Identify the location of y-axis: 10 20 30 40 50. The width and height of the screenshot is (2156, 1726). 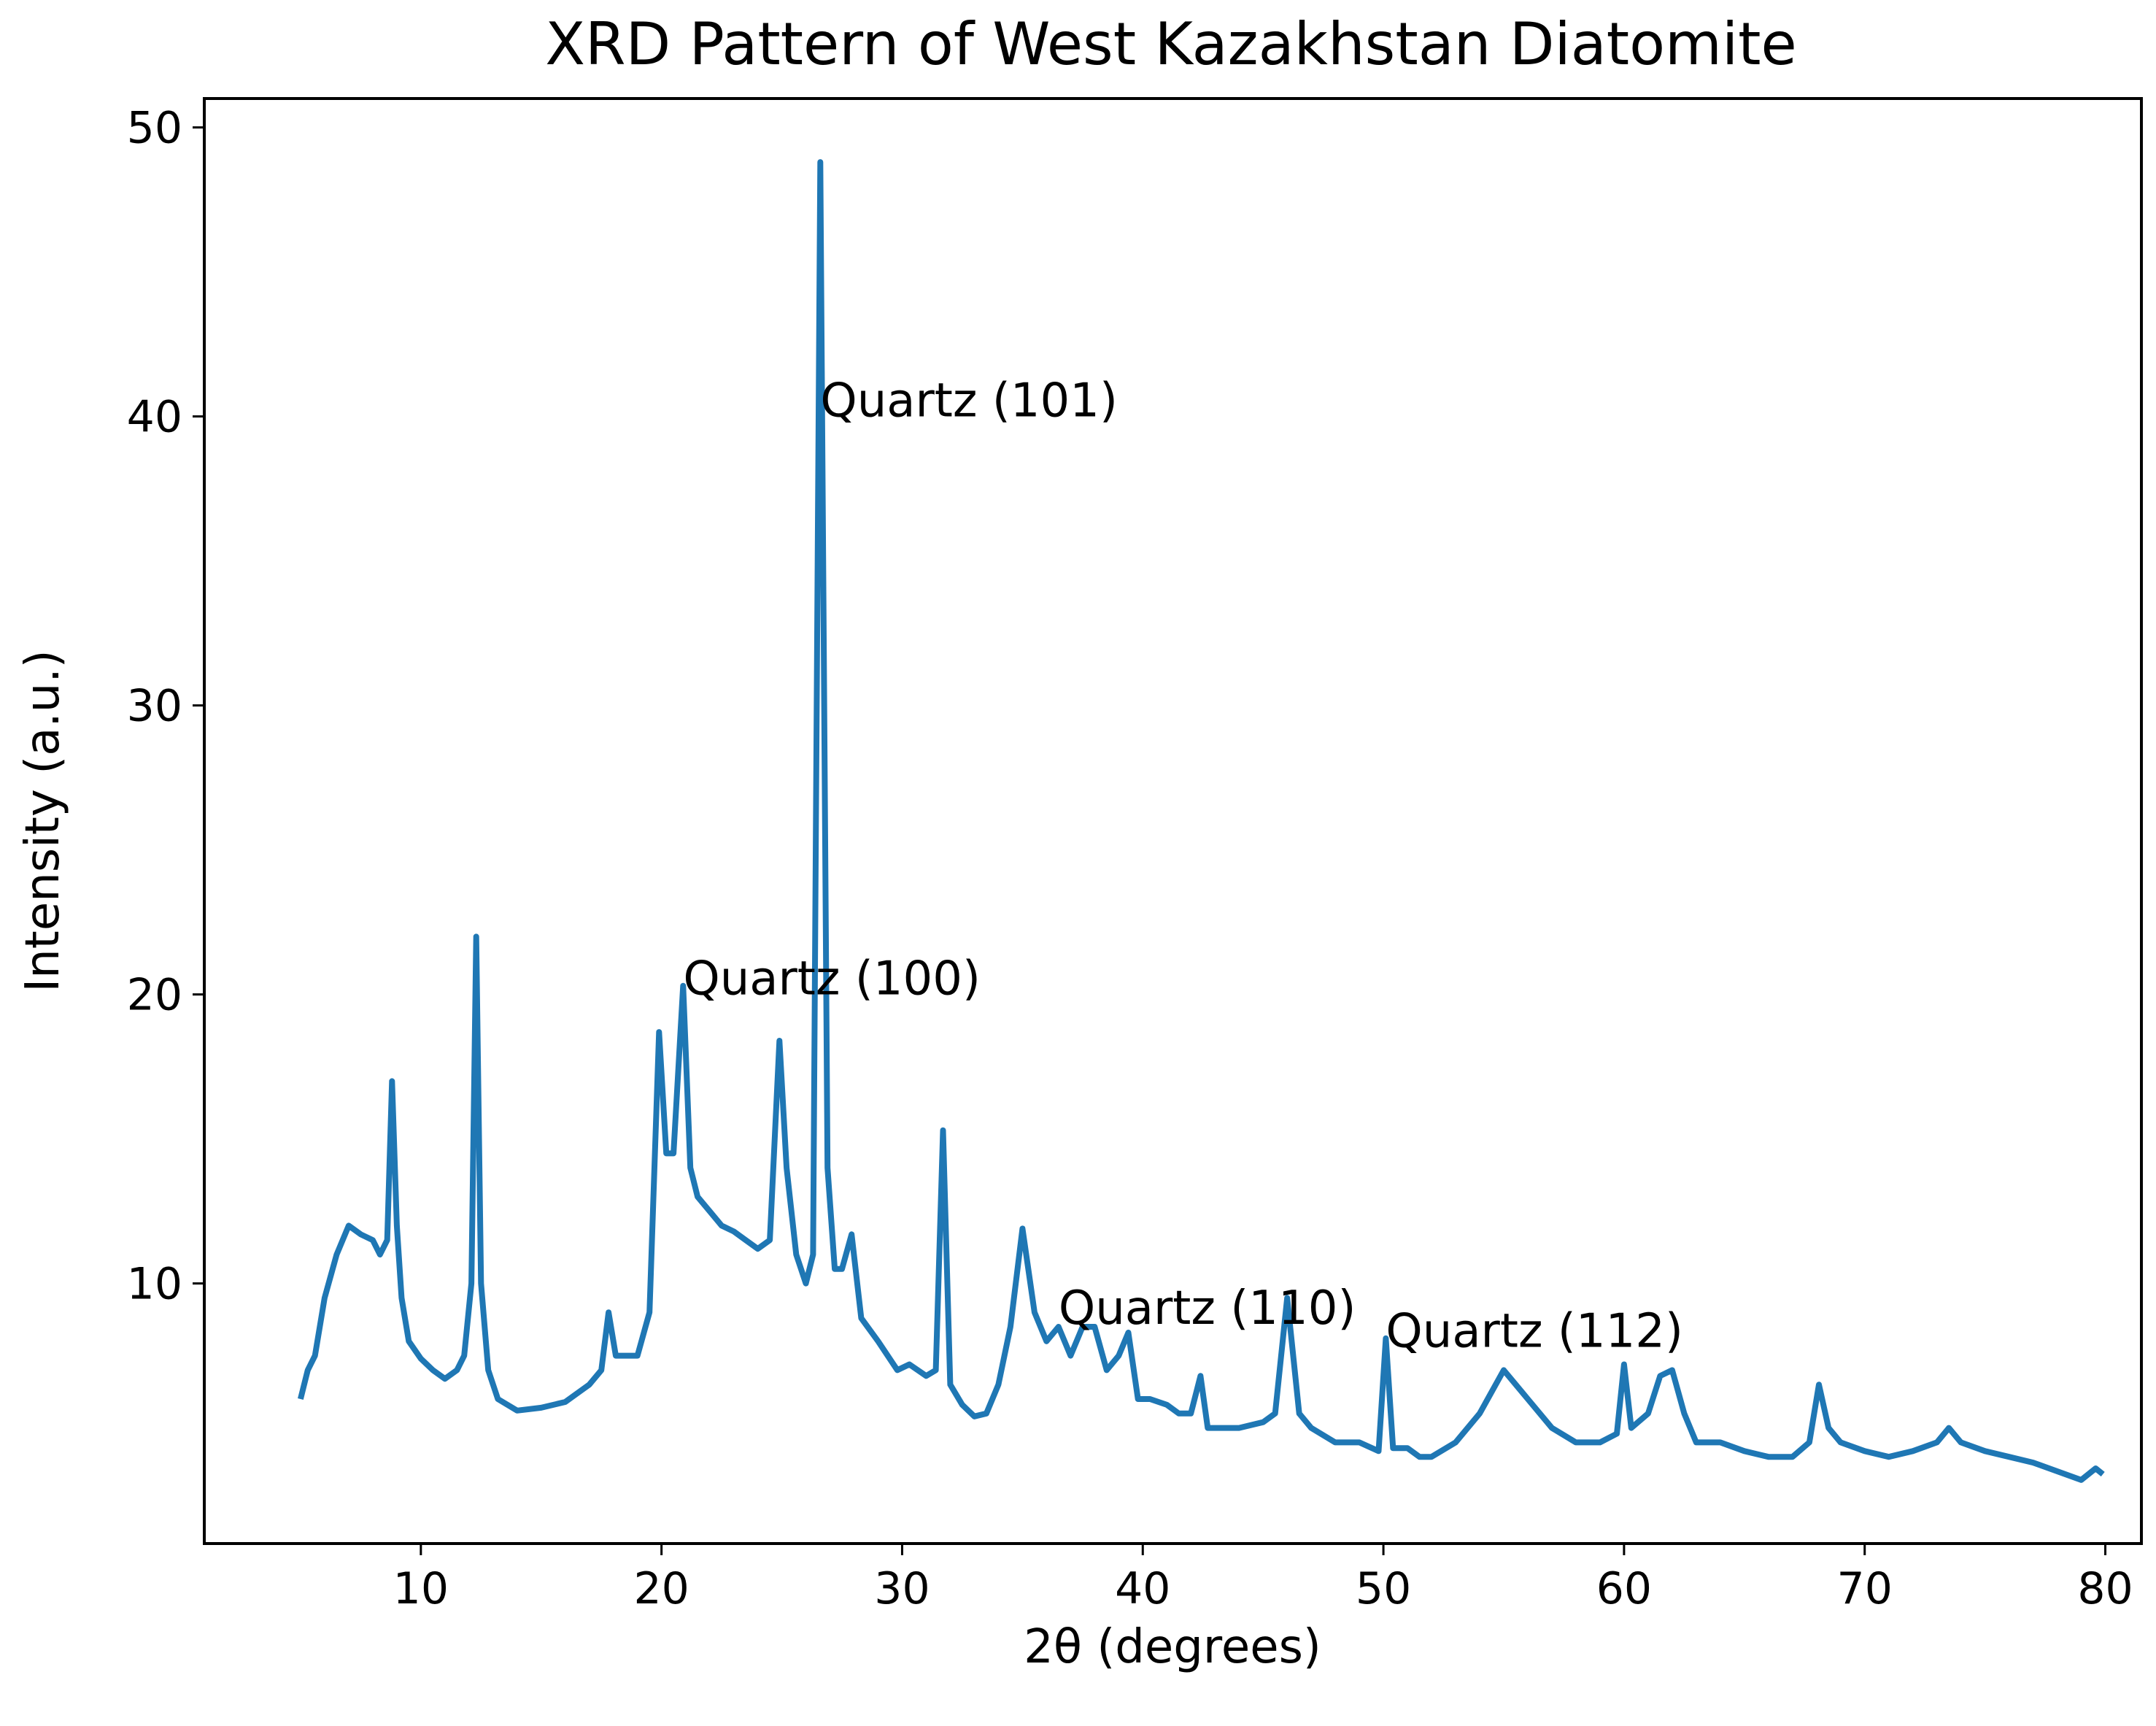
(165, 706).